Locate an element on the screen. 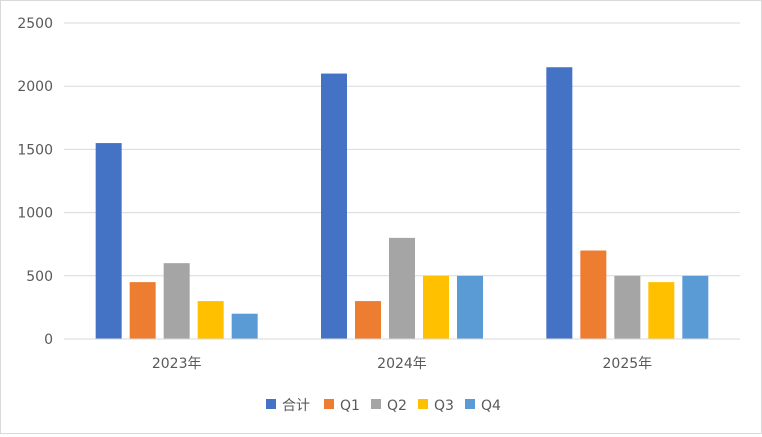 This screenshot has height=437, width=762. y-tick-label: 500 is located at coordinates (39, 277).